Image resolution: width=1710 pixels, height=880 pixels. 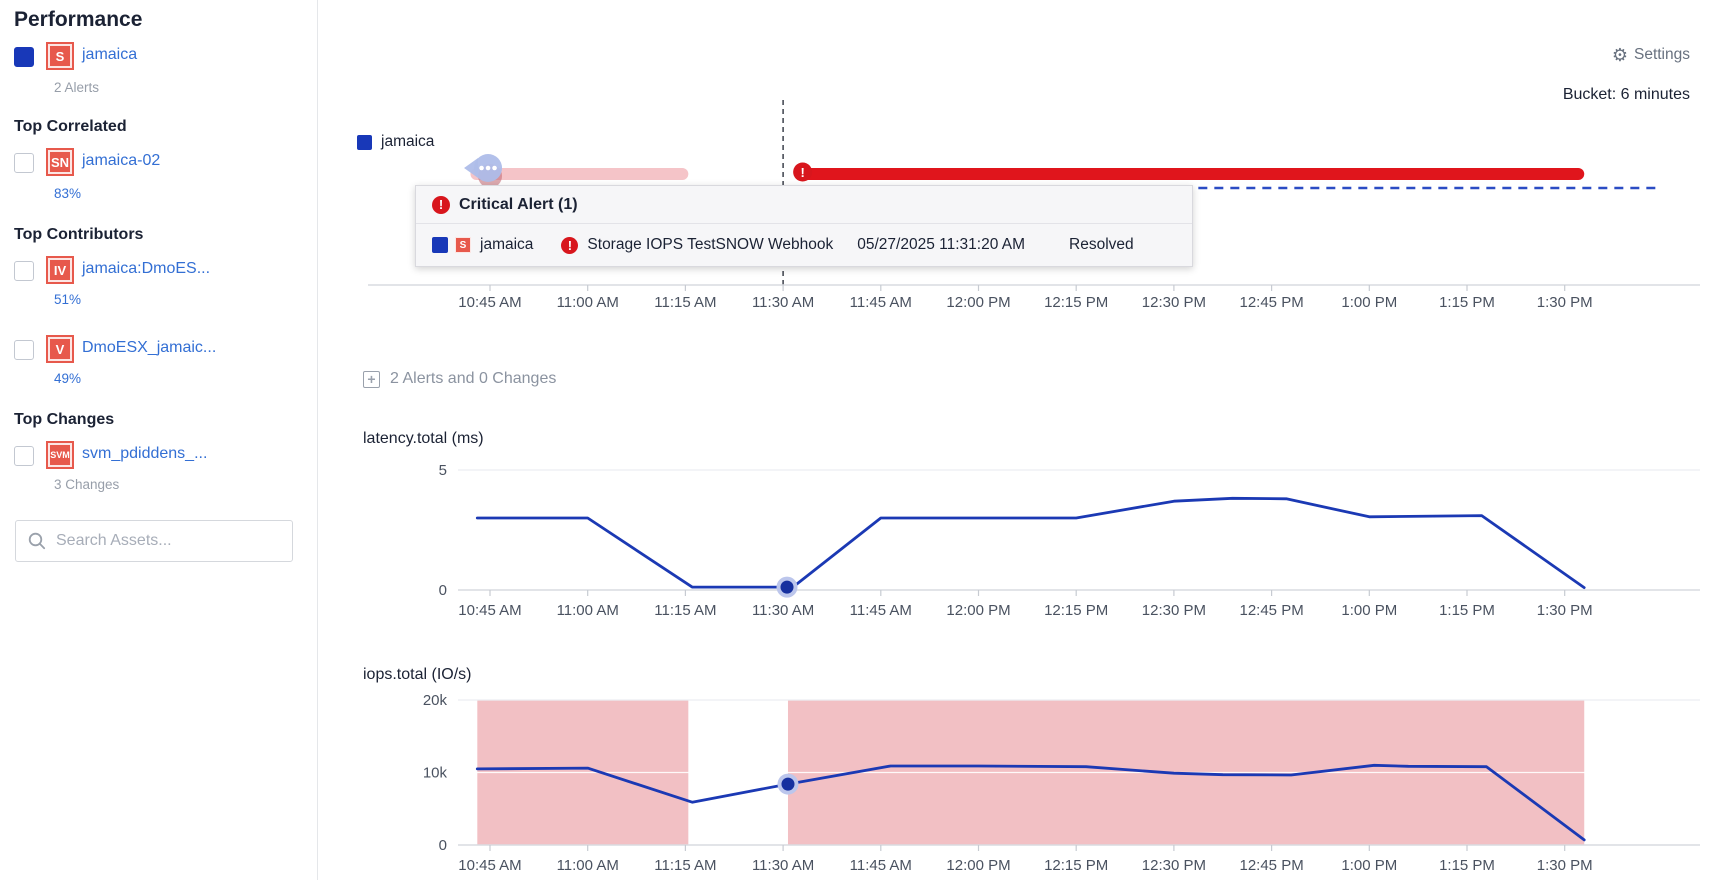 What do you see at coordinates (60, 349) in the screenshot?
I see `volume-asset-icon: V` at bounding box center [60, 349].